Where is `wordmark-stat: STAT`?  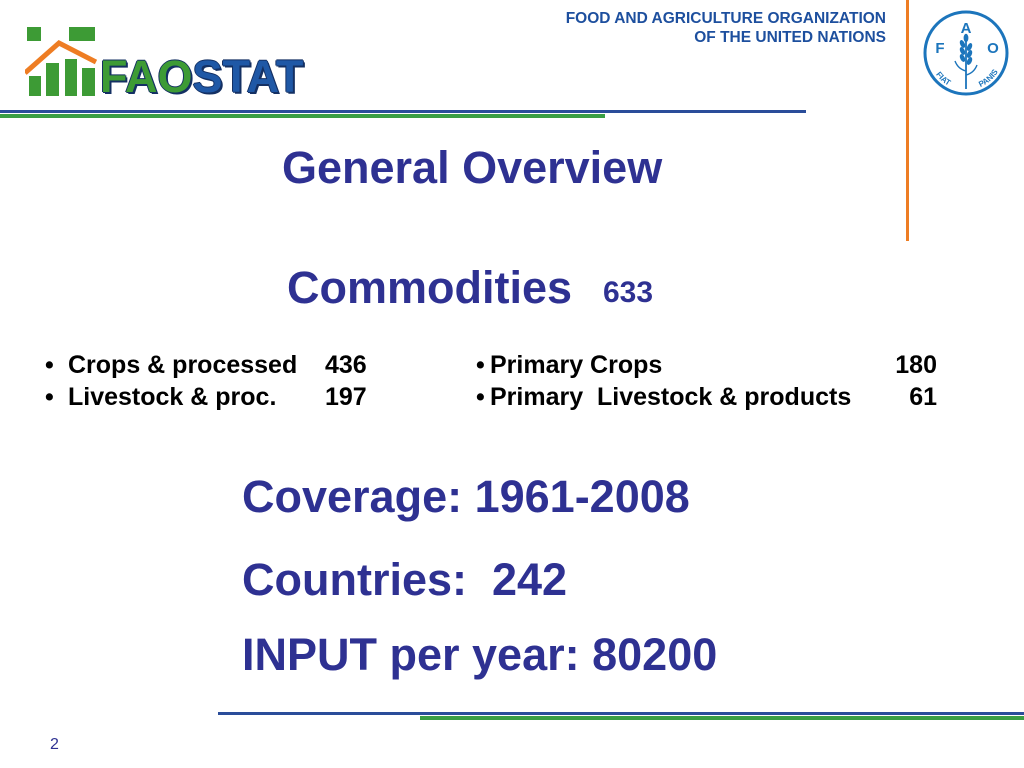
wordmark-stat: STAT is located at coordinates (248, 76).